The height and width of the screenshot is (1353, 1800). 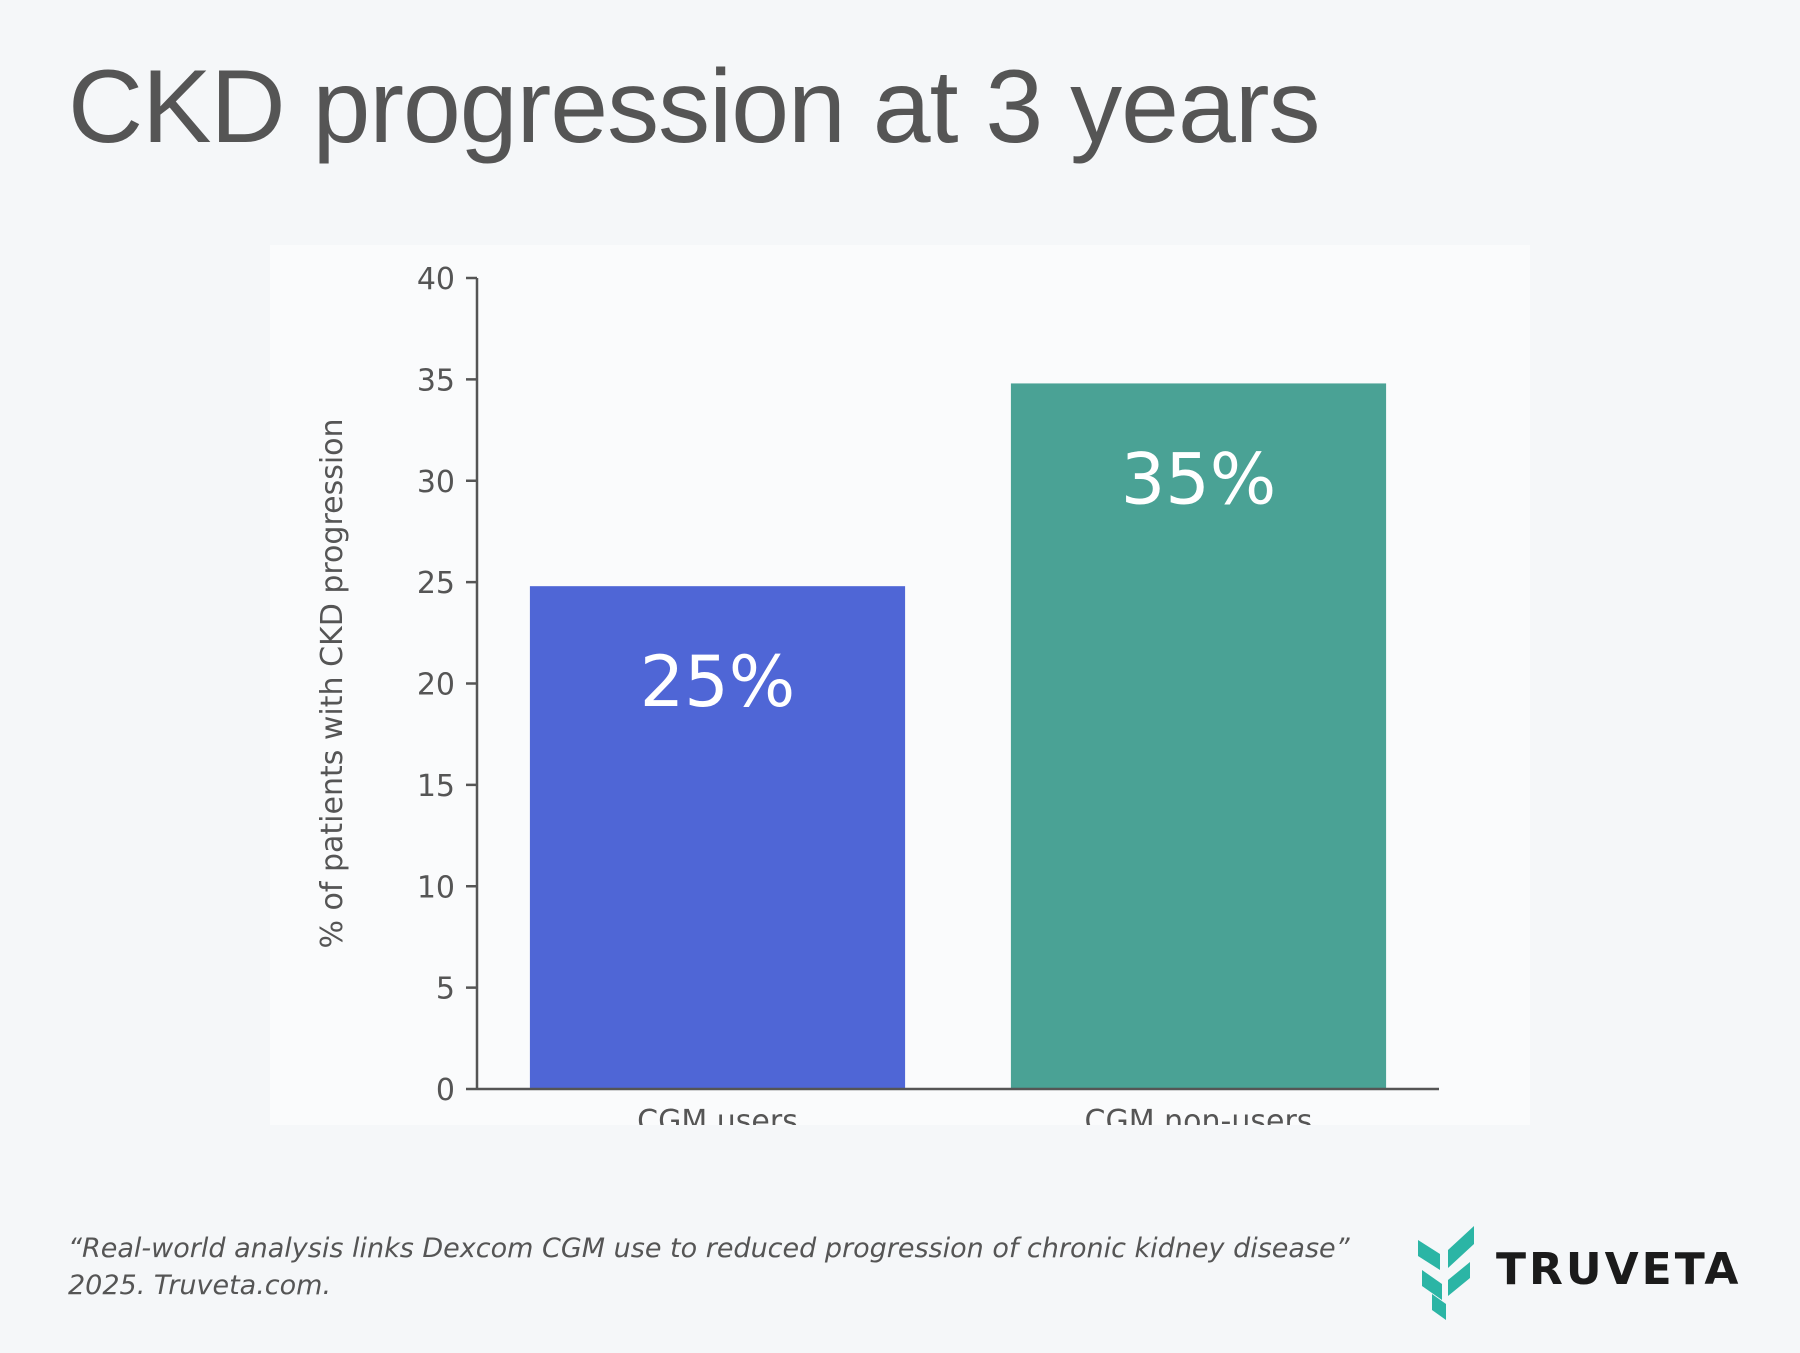 I want to click on y-tick-label: 25, so click(x=436, y=583).